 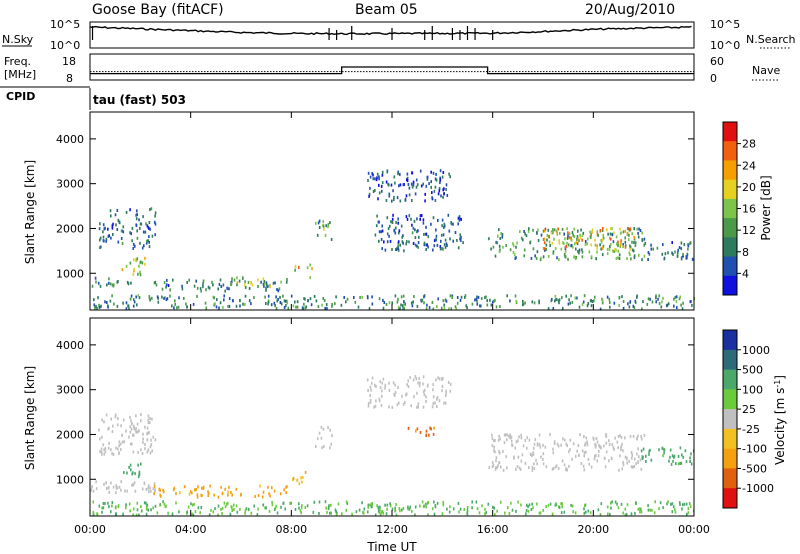 I want to click on noise-panel: N.Sky 10^5 10^0 10^5 10^0 N.Search, so click(x=399, y=35).